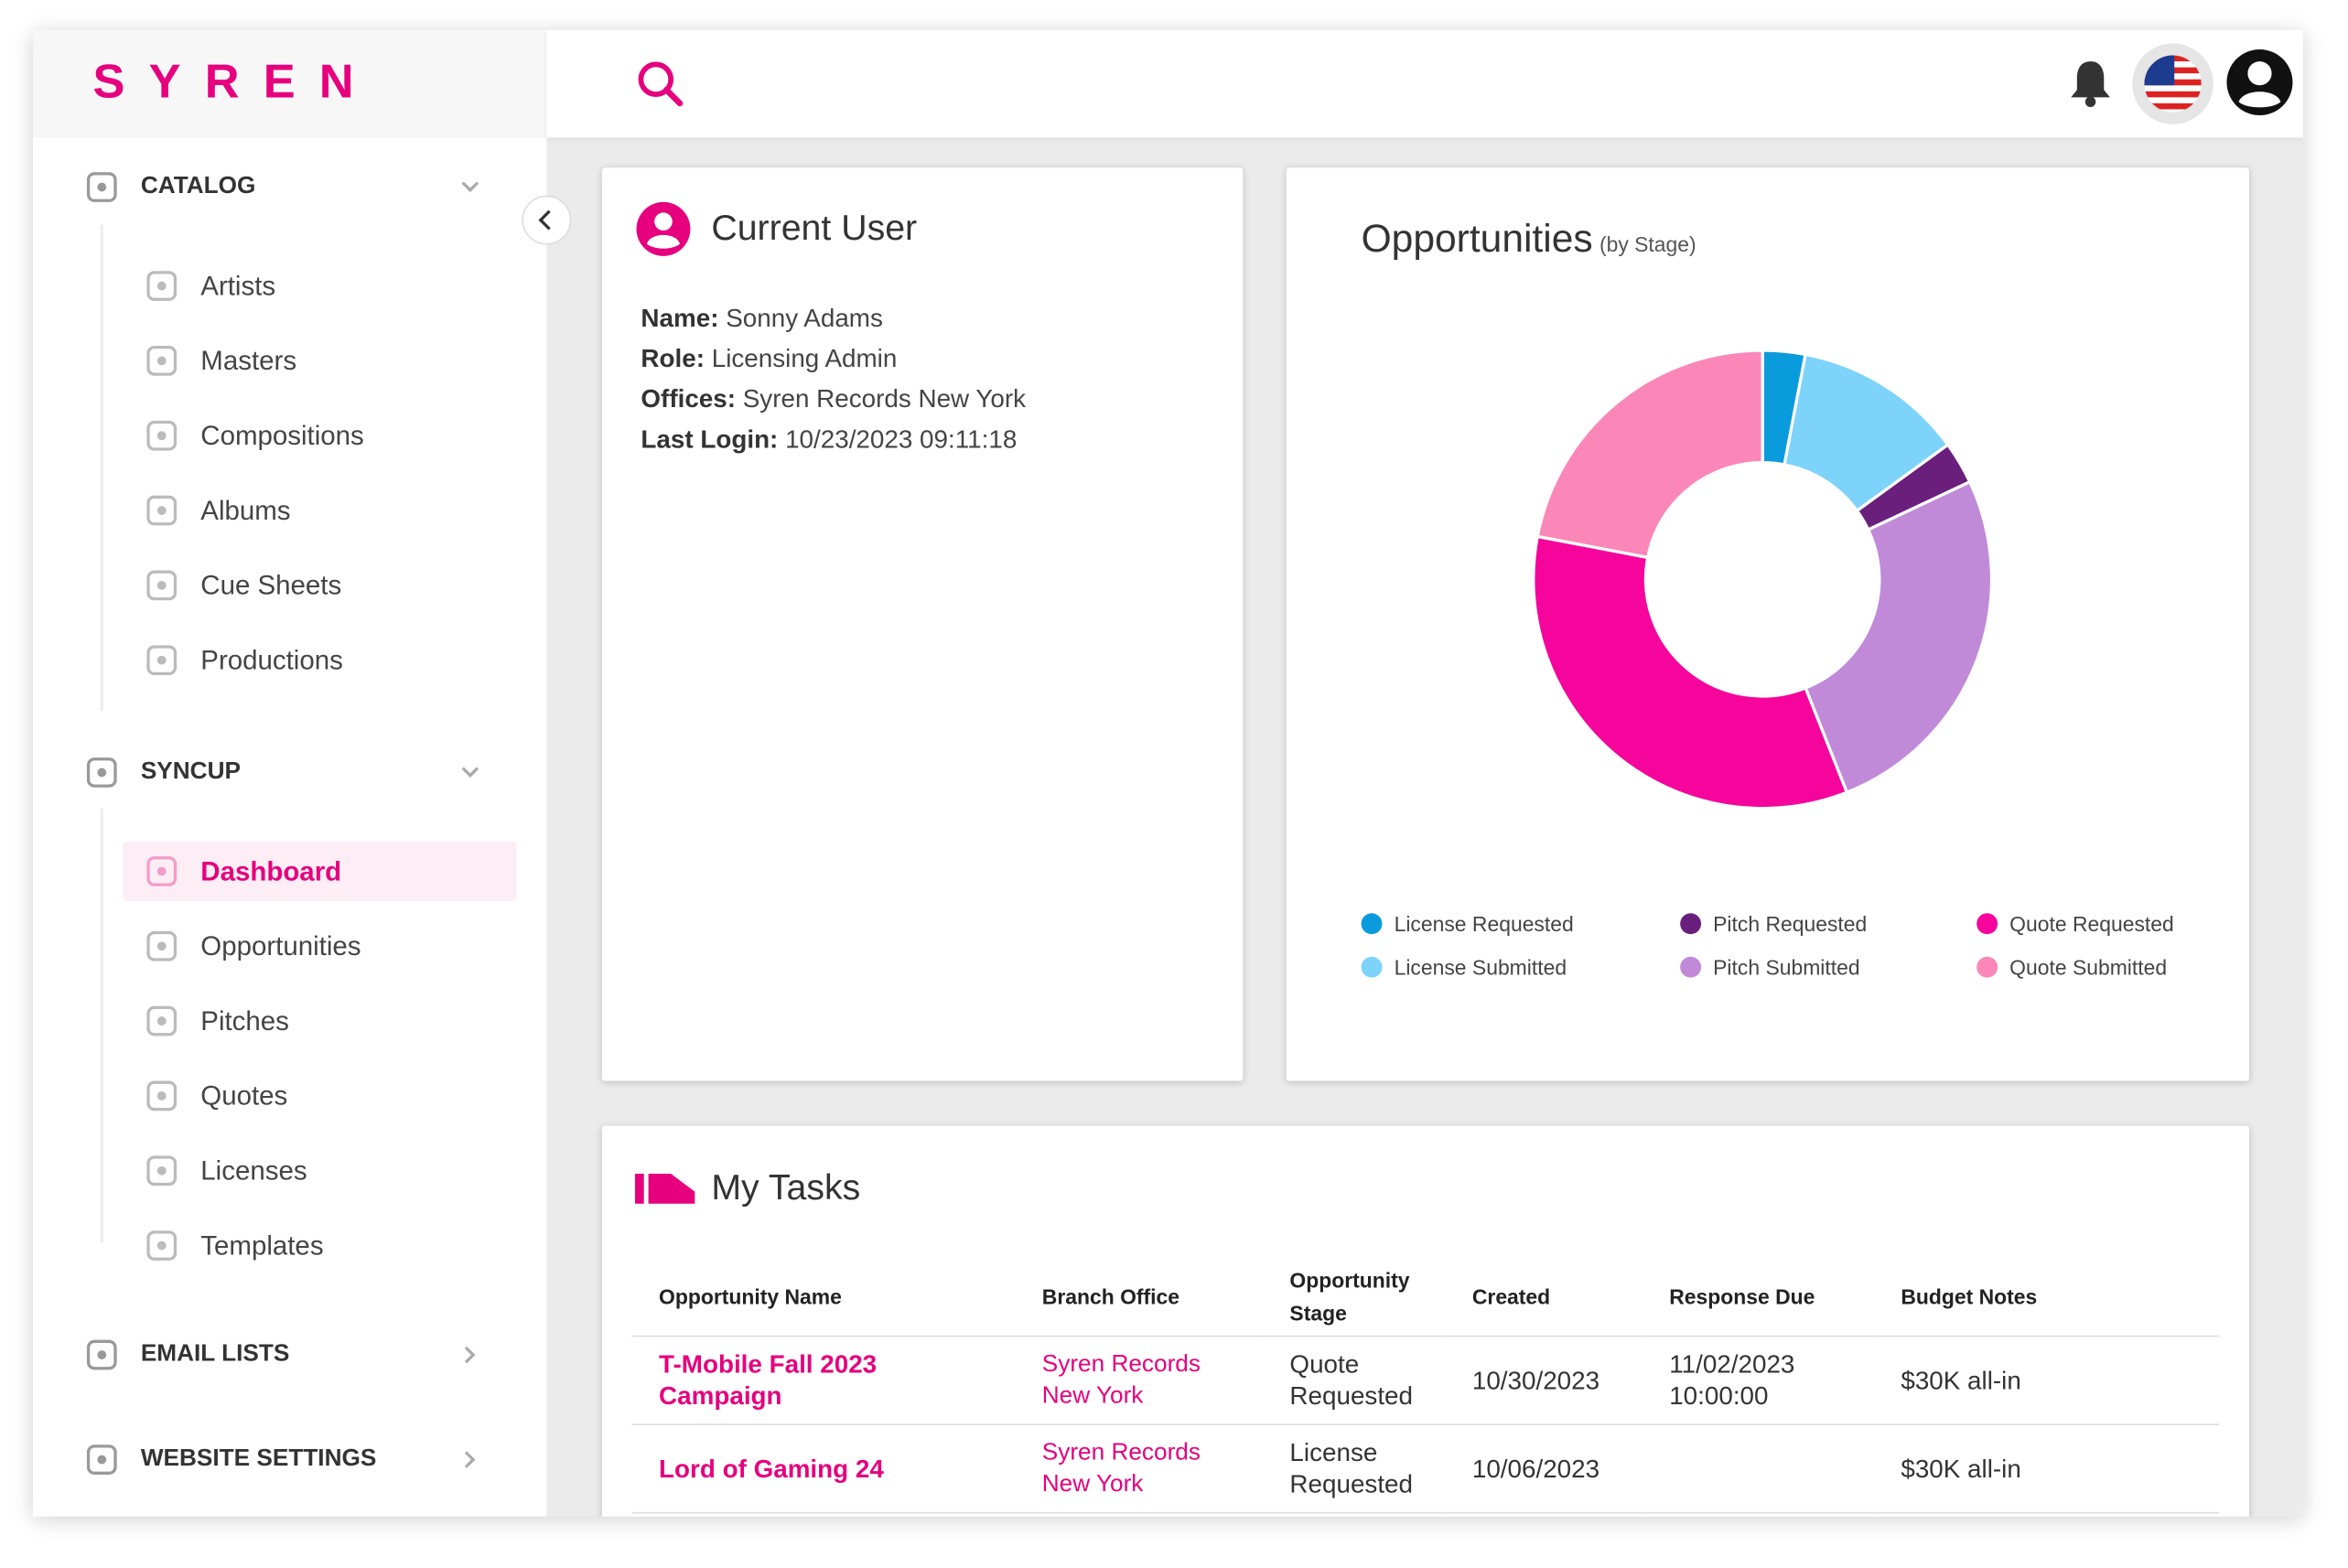  What do you see at coordinates (710, 439) in the screenshot?
I see `field-label: Last Login:` at bounding box center [710, 439].